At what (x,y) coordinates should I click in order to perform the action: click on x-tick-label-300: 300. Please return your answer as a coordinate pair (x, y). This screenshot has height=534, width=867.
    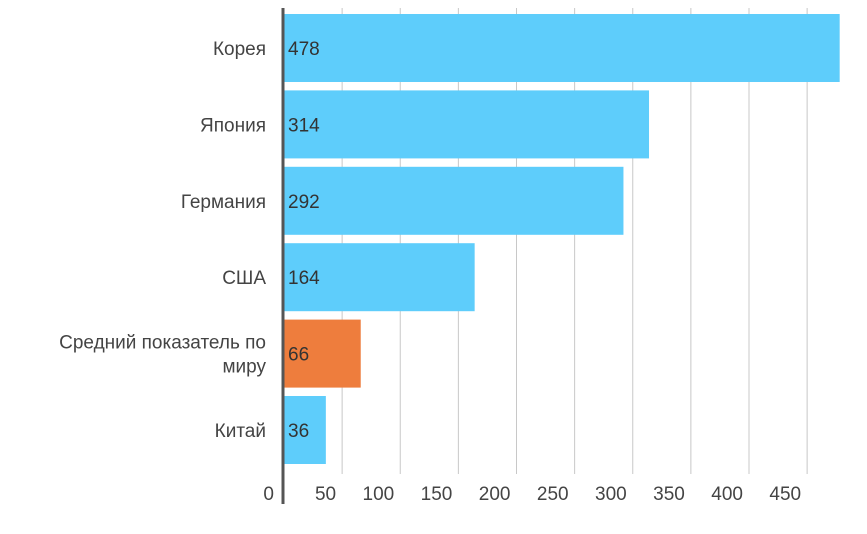
    Looking at the image, I should click on (611, 494).